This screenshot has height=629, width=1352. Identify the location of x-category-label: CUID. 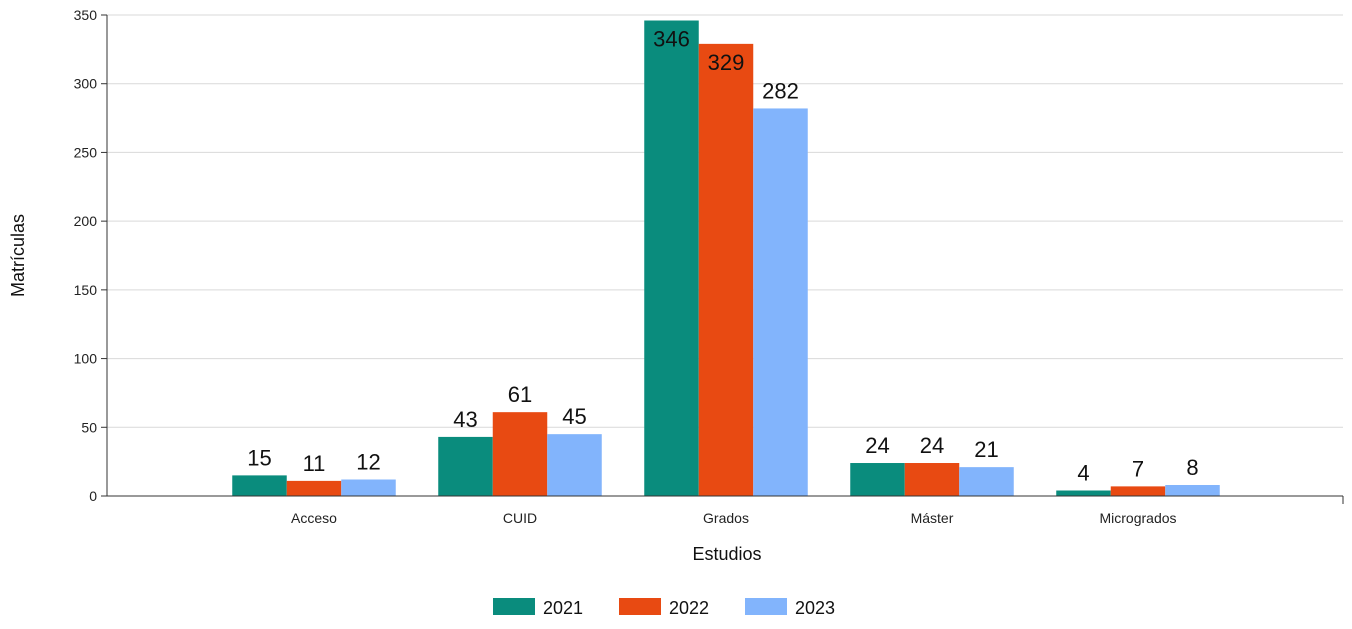
(520, 518).